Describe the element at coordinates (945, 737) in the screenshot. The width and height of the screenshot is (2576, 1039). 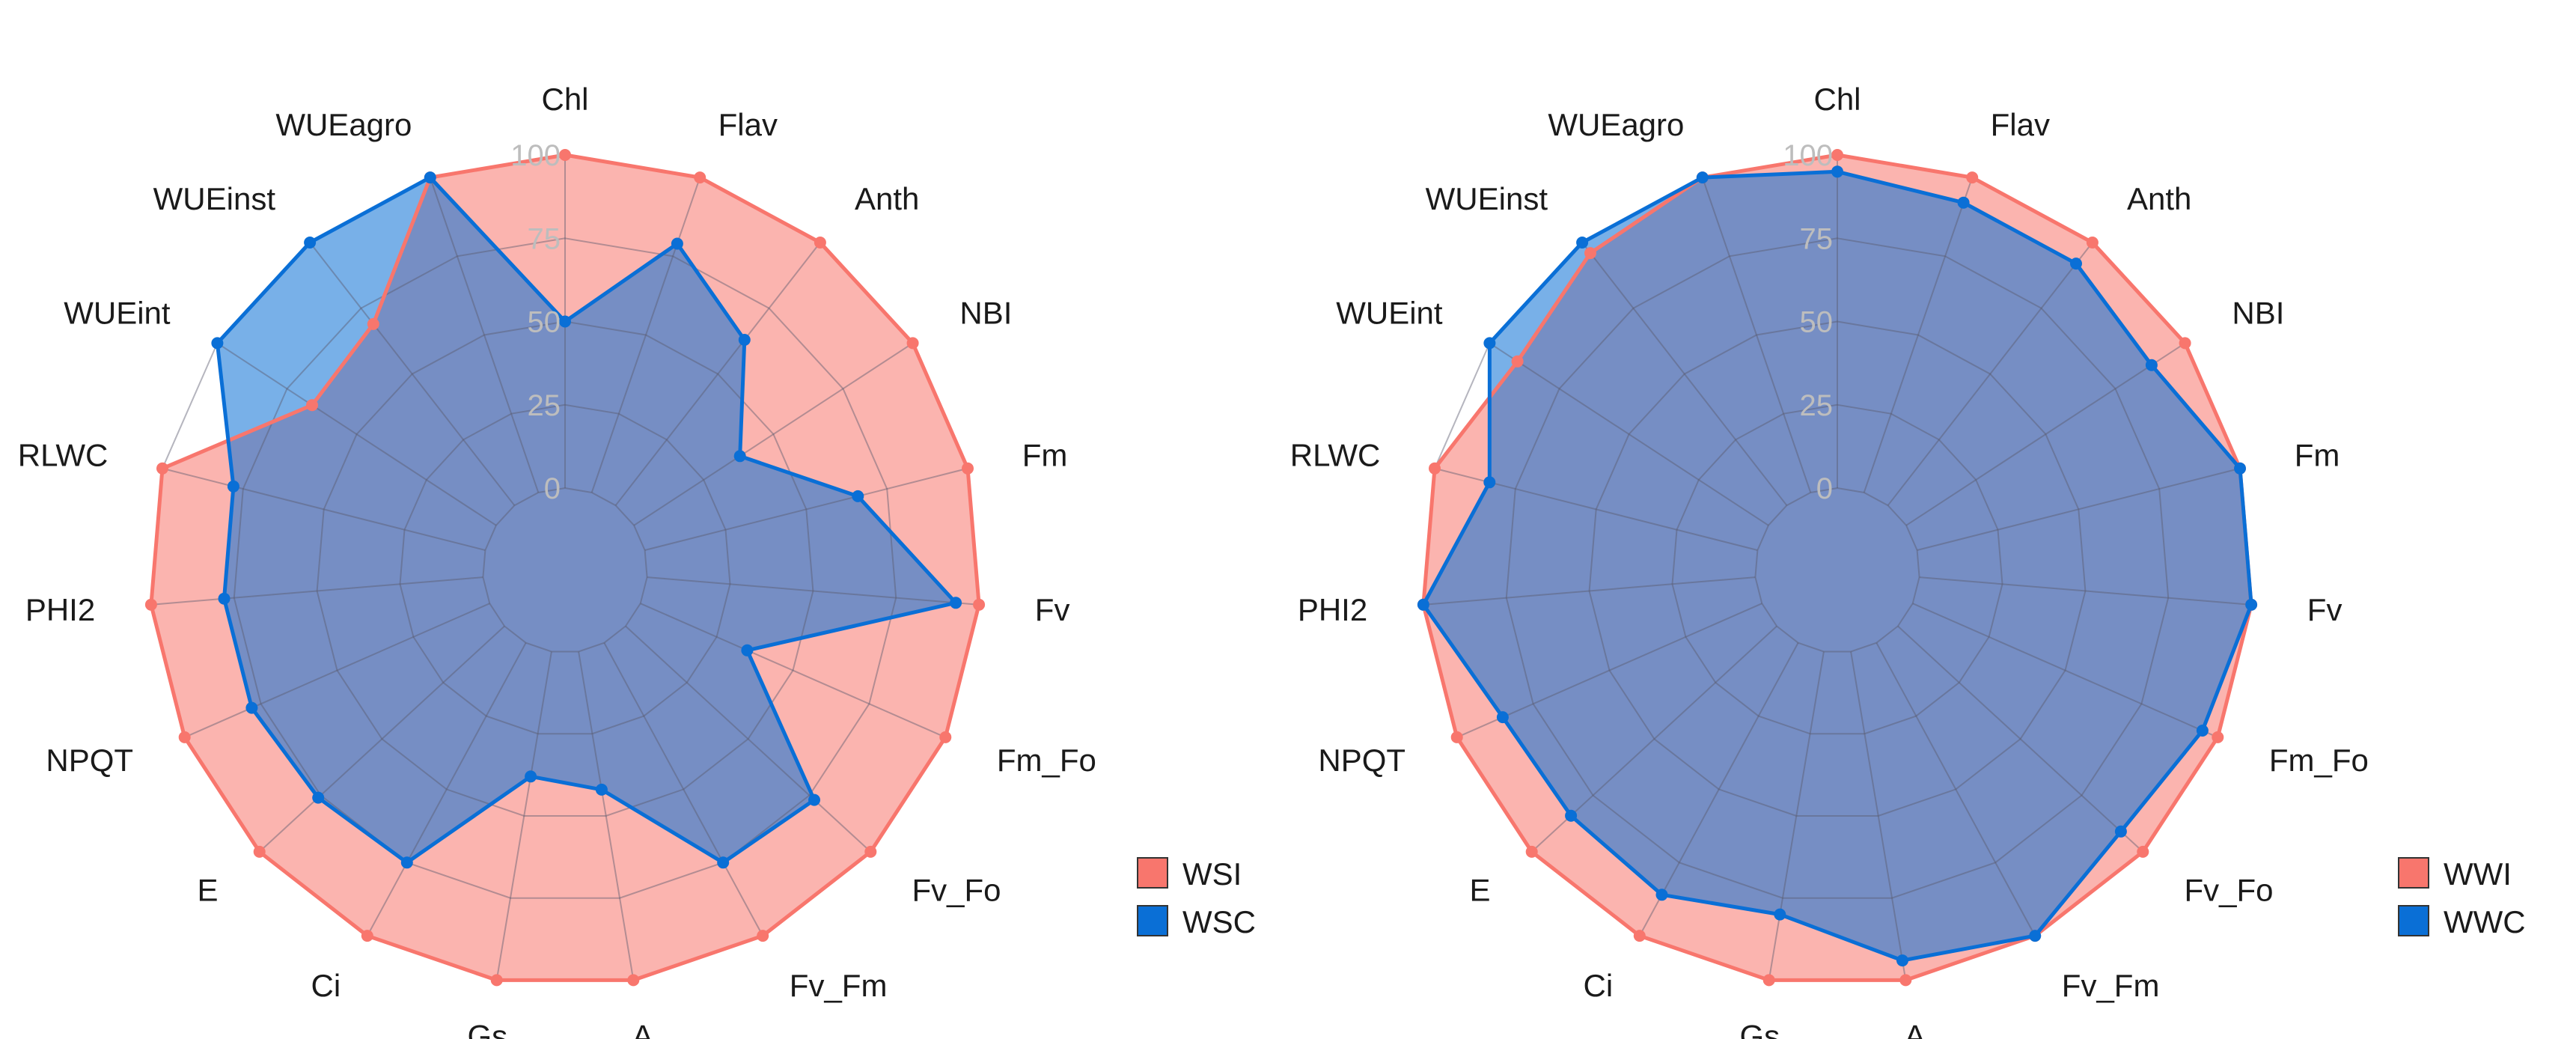
I see `point-wsi-fm-fo` at that location.